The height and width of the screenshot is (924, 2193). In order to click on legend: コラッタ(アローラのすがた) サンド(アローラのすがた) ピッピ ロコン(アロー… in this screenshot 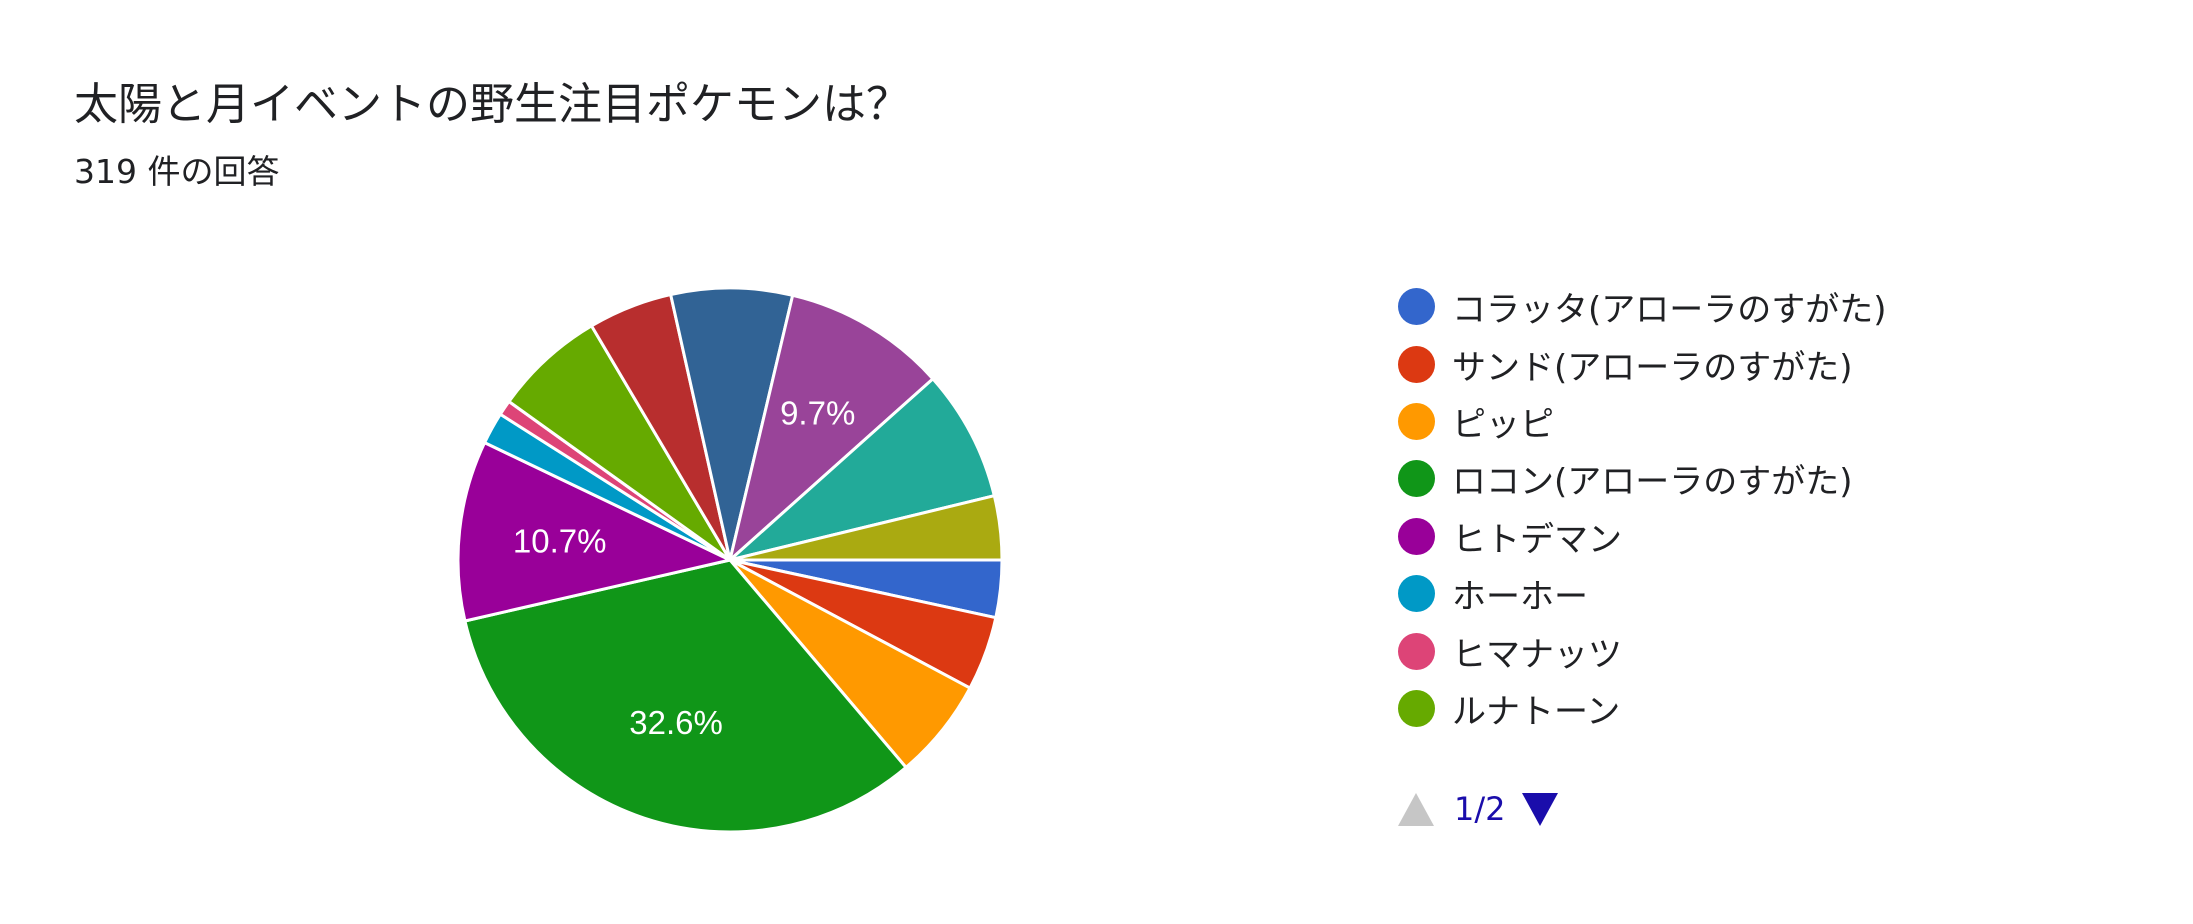, I will do `click(1642, 507)`.